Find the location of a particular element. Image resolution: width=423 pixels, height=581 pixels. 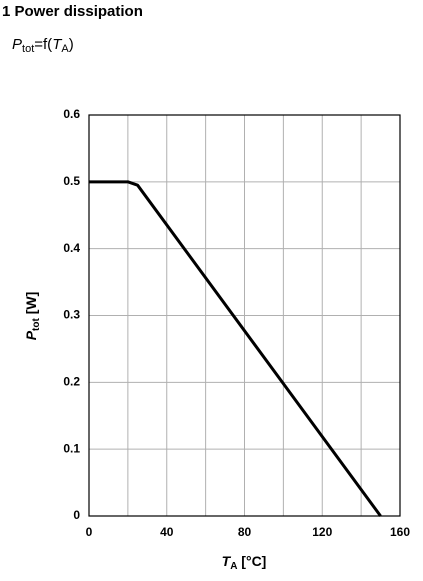

sub-close: ) is located at coordinates (71, 44).